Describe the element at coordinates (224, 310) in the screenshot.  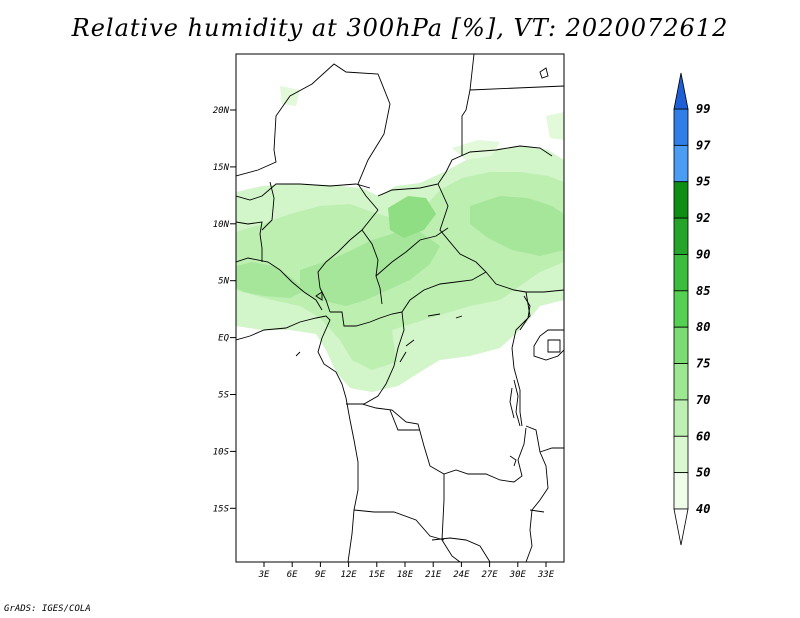
I see `latitude-ticks: 20N 15N 10N 5N EQ 5S 10S 15S` at that location.